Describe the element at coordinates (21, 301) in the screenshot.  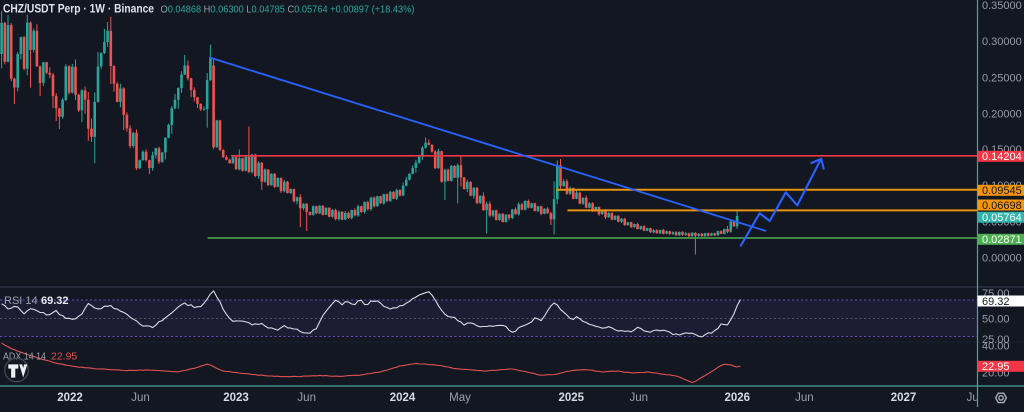
I see `svg-text: RSI 14` at that location.